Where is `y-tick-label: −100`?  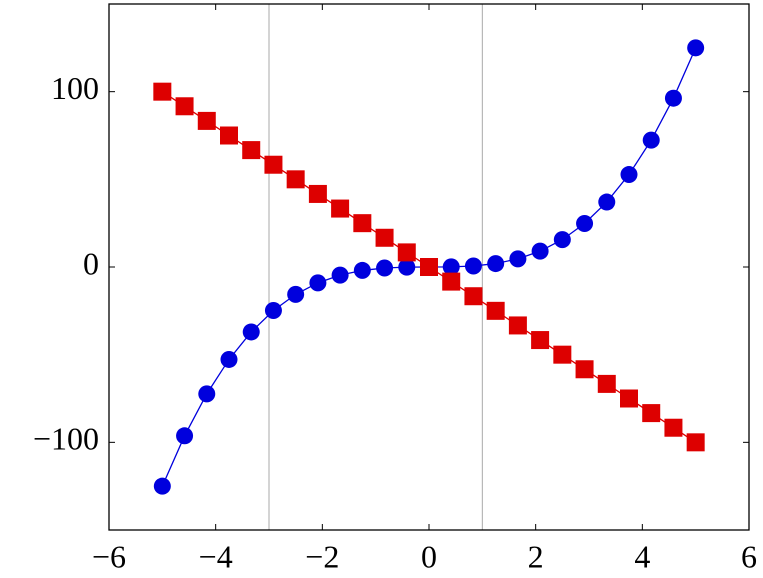 y-tick-label: −100 is located at coordinates (66, 439).